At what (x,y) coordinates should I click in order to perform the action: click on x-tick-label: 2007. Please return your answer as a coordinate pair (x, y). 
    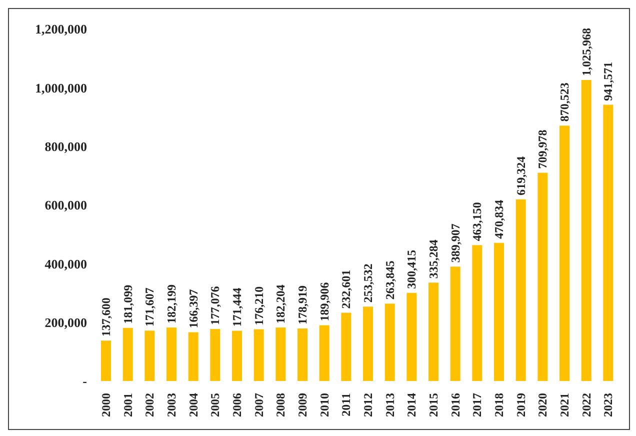
    Looking at the image, I should click on (259, 405).